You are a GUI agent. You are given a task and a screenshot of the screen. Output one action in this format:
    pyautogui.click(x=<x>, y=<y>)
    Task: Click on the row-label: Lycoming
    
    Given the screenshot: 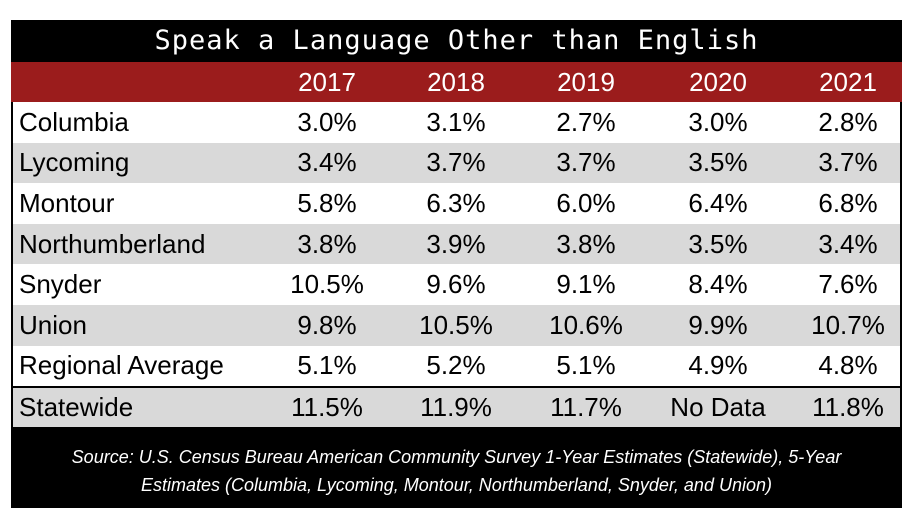 What is the action you would take?
    pyautogui.click(x=74, y=162)
    